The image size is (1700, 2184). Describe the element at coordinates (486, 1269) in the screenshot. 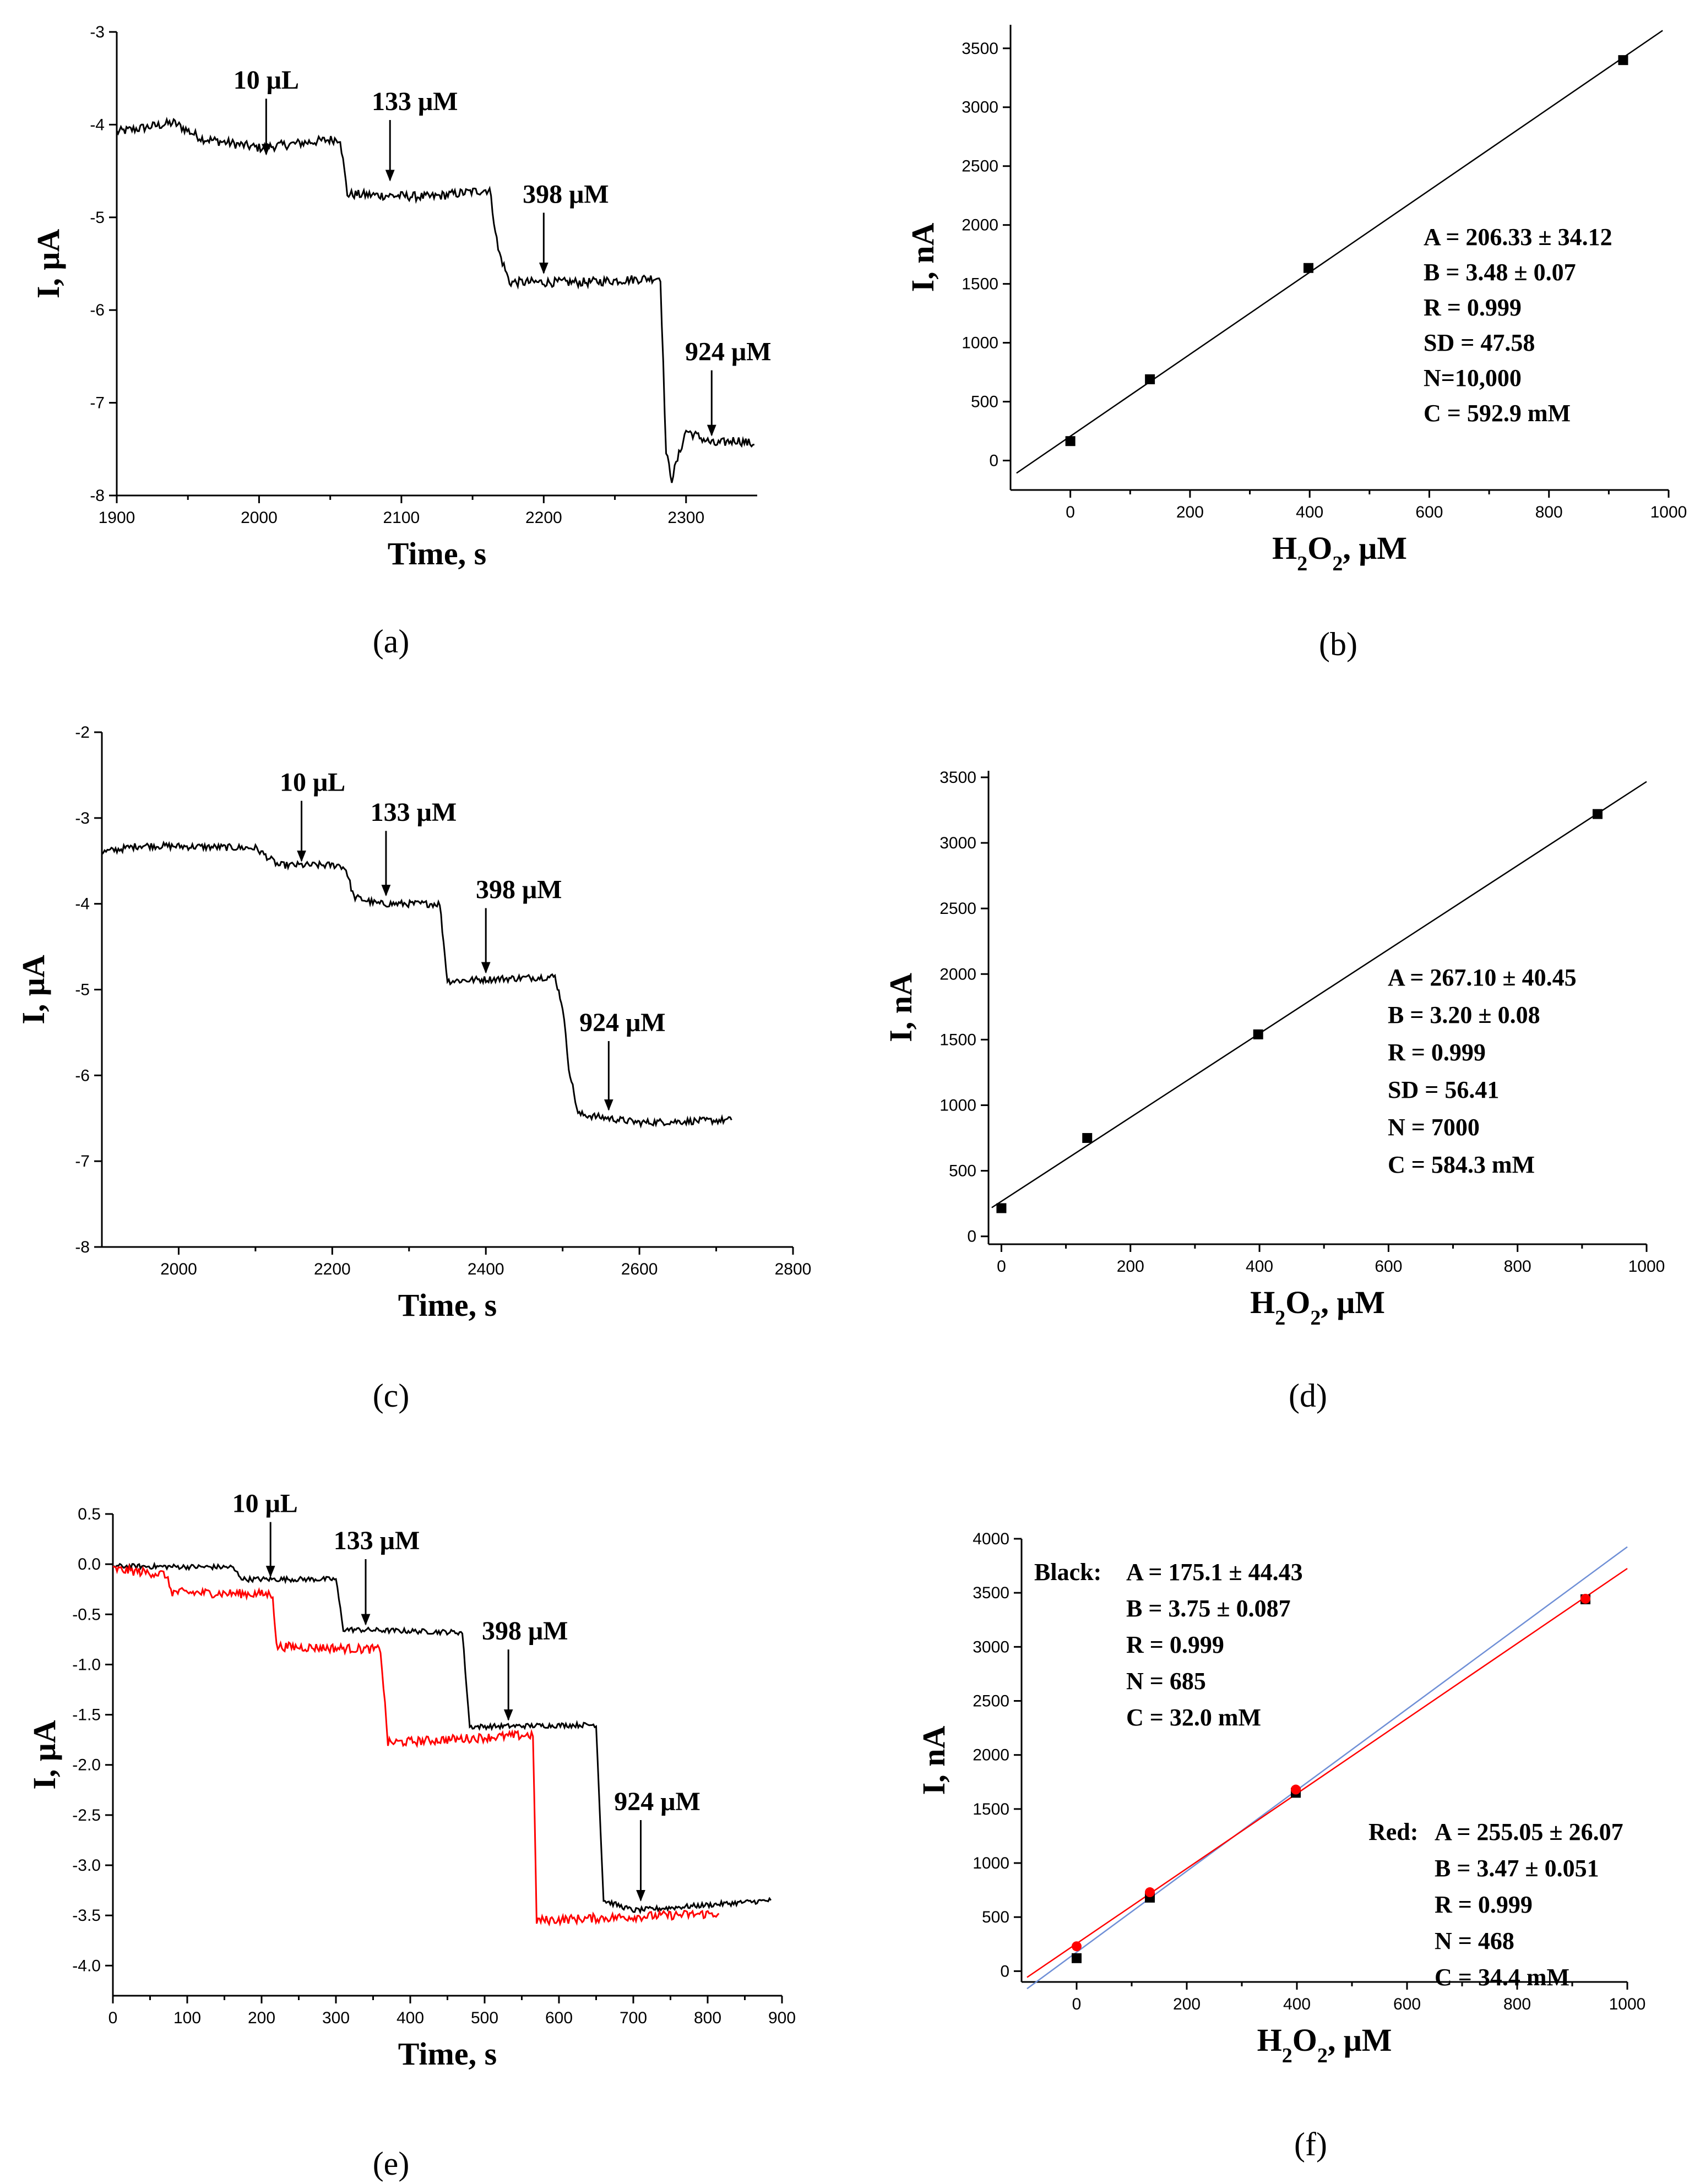

I see `x-tick-label: 2400` at that location.